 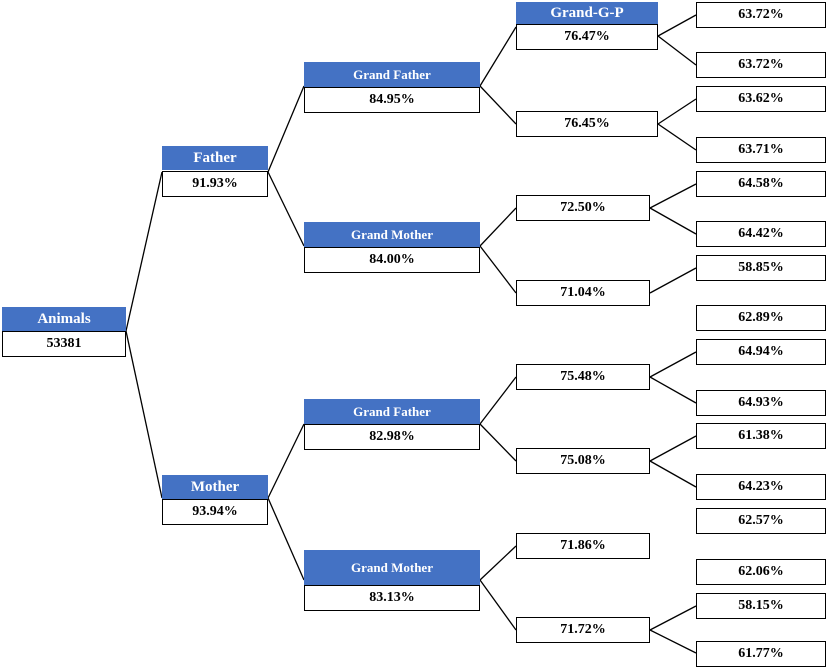 I want to click on leaf-12: 64.23%, so click(x=761, y=487).